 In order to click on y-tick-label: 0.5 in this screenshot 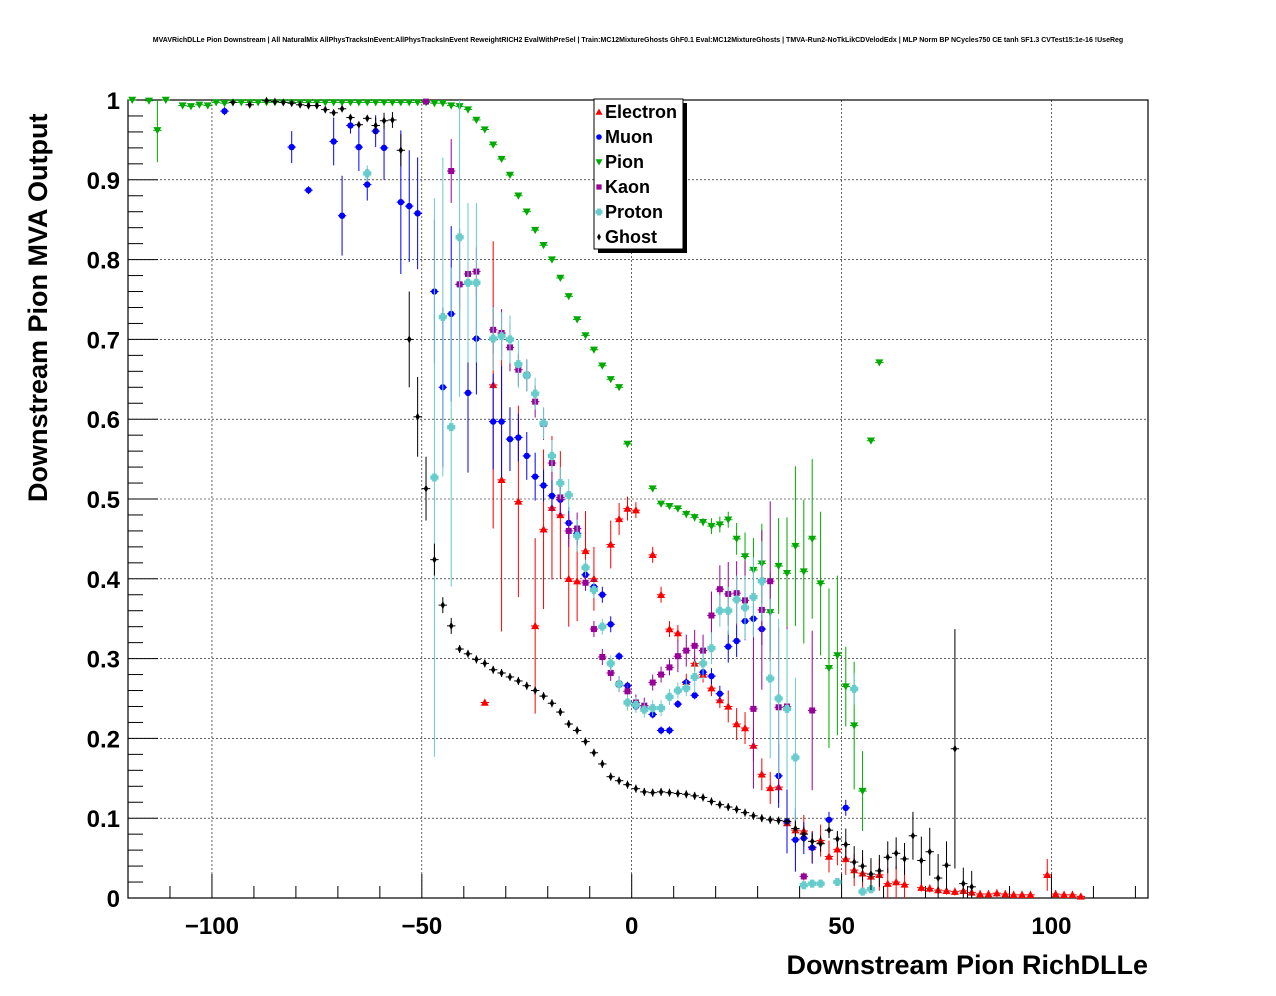, I will do `click(103, 500)`.